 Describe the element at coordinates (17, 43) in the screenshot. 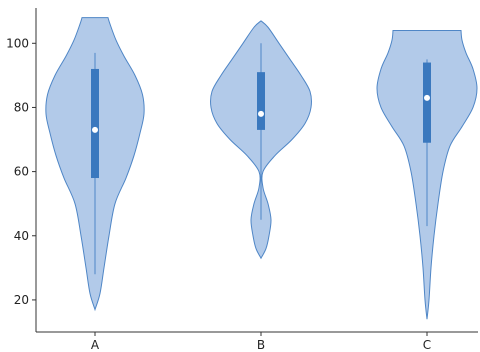

I see `y-tick-label-100: 100` at that location.